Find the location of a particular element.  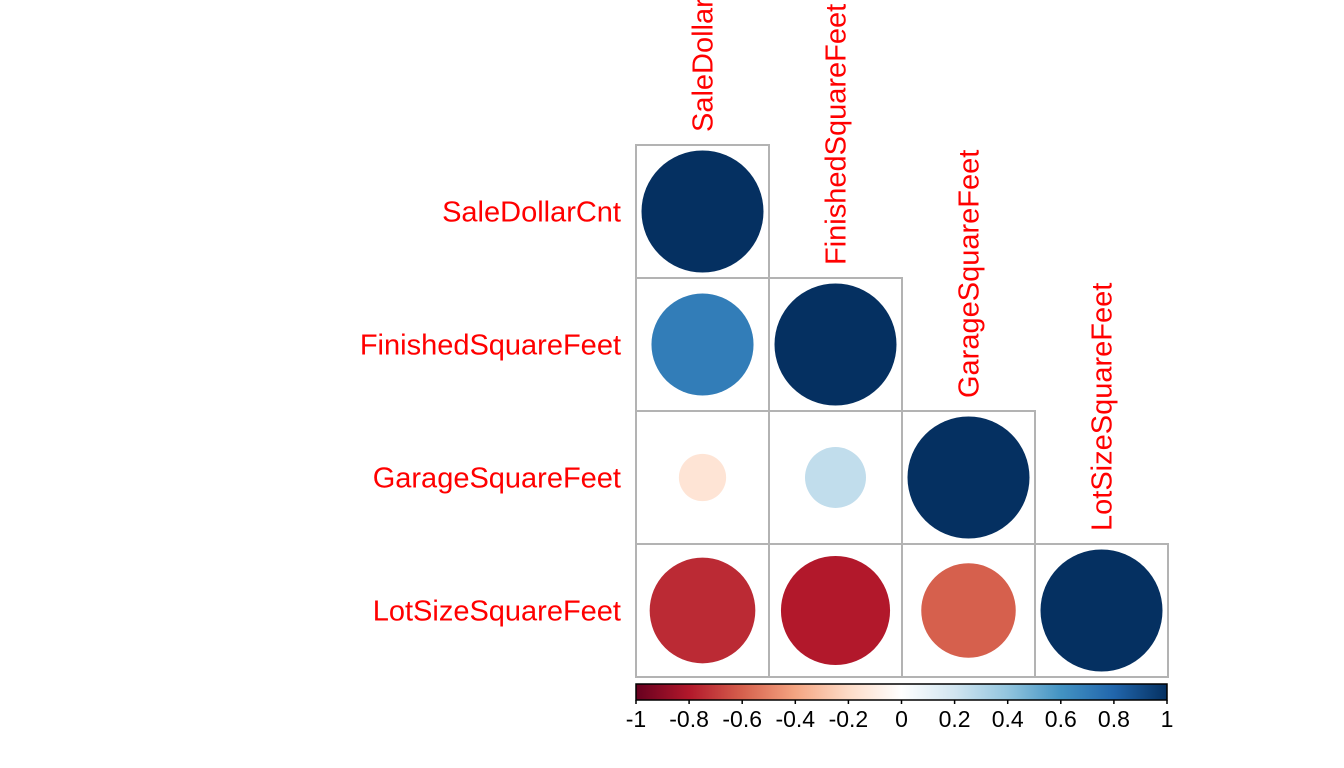

row-label: SaleDollarCnt is located at coordinates (531, 213).